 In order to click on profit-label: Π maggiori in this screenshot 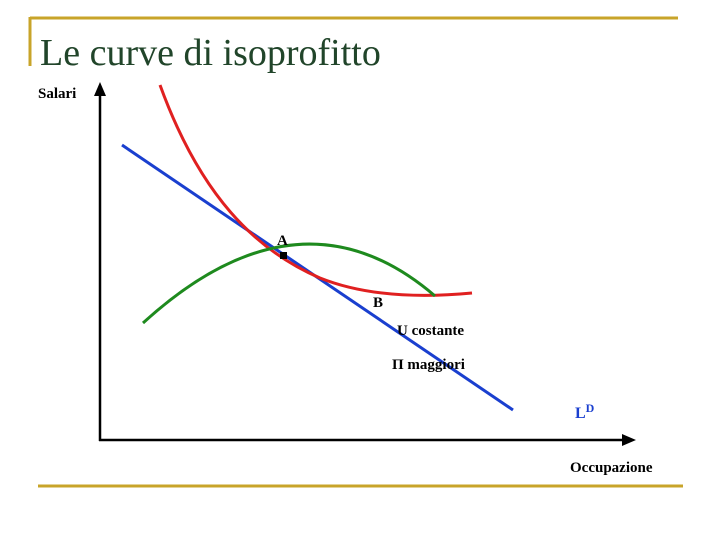, I will do `click(428, 365)`.